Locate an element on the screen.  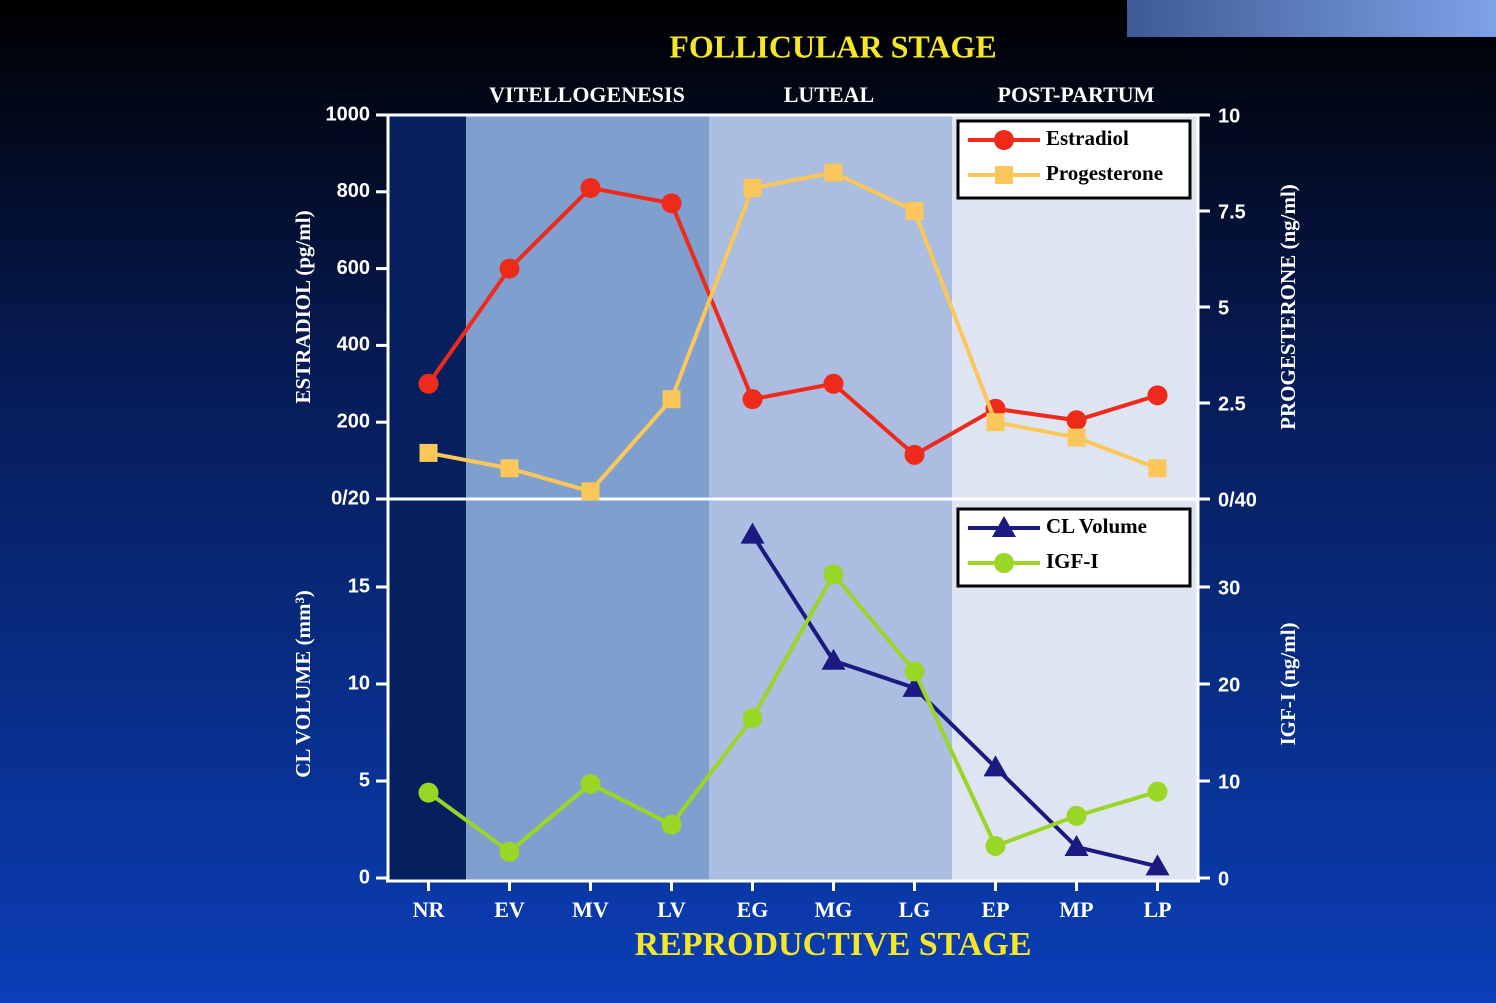
y-tick-label: 600 is located at coordinates (353, 268).